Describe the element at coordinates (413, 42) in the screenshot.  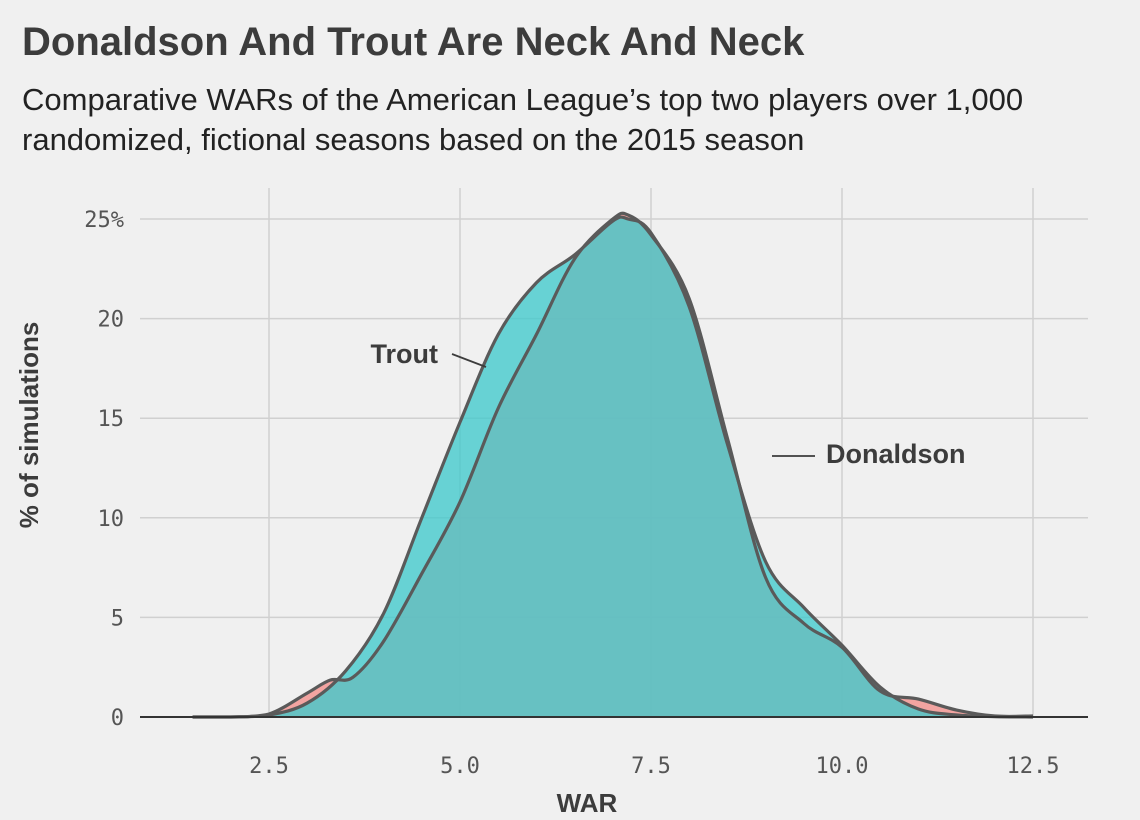
I see `chart-title: Donaldson And Trout Are Neck And Neck` at that location.